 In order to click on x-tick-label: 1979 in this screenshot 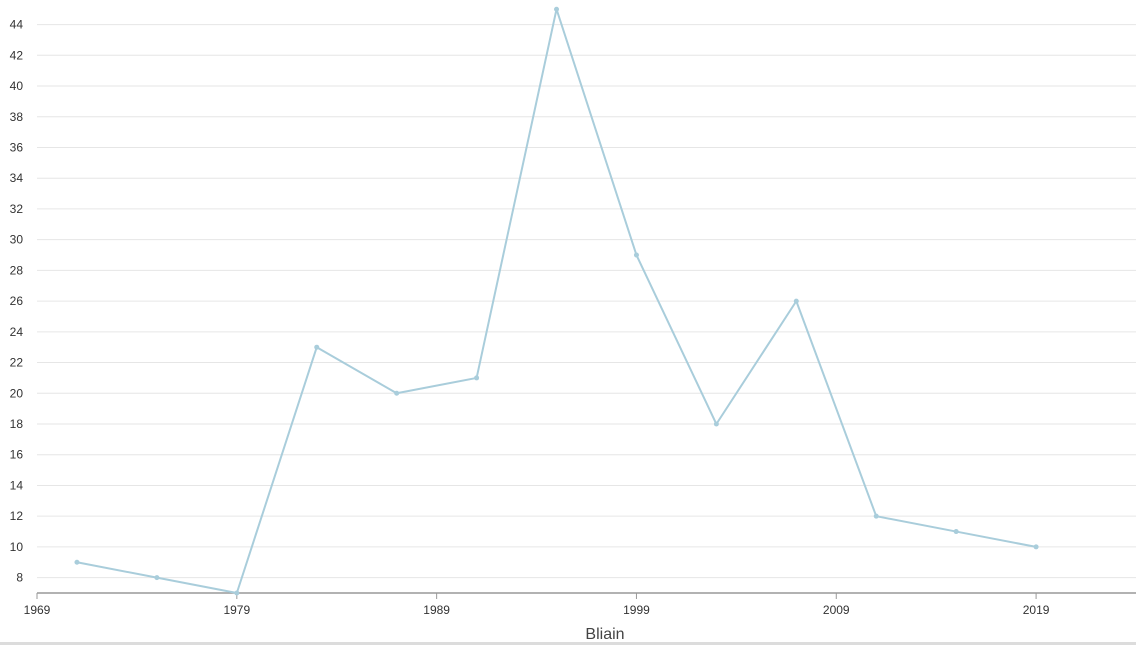, I will do `click(236, 610)`.